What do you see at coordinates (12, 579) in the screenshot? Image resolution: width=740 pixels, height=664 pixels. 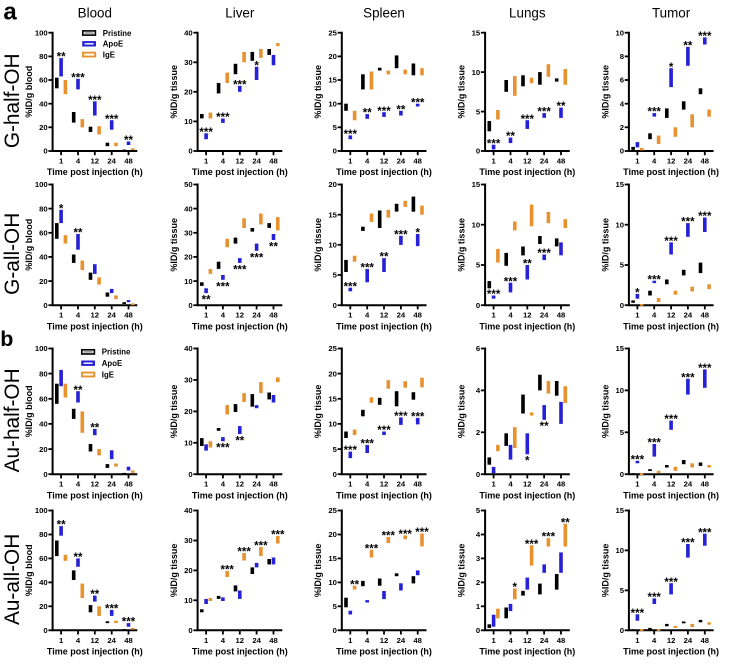 I see `svg-text: Au-all-OH` at bounding box center [12, 579].